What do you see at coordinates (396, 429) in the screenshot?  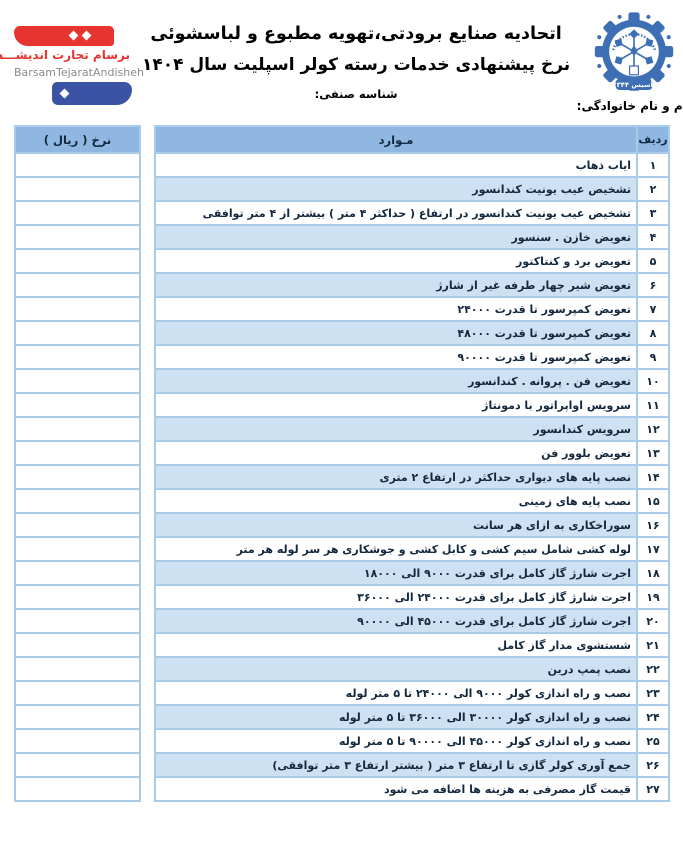 I see `item-cell: سرویس کندانسور` at bounding box center [396, 429].